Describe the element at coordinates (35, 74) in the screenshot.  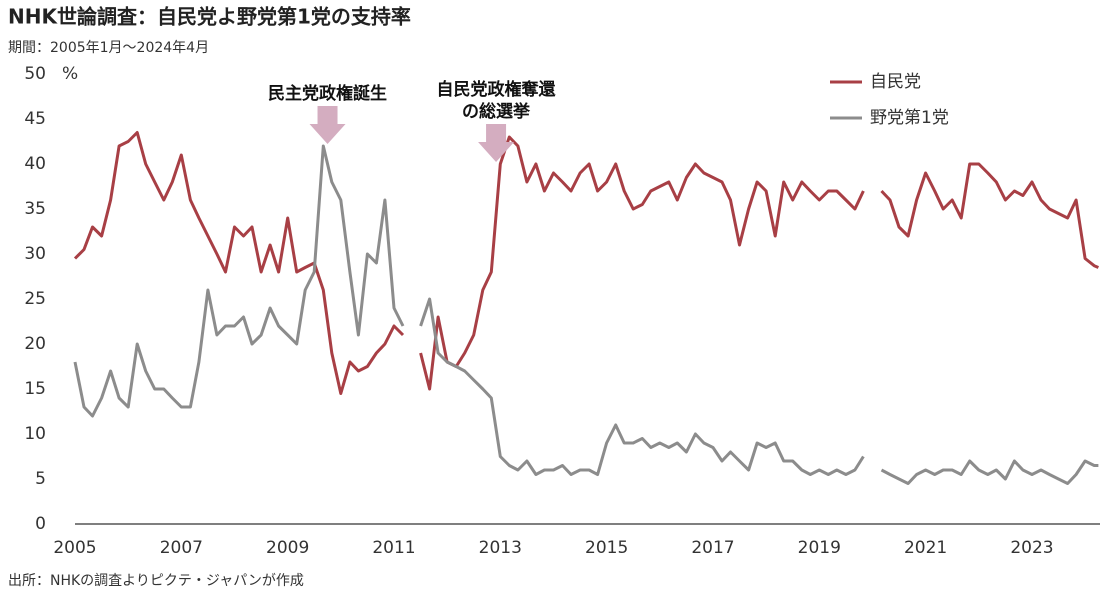
I see `y-tick-label: 50` at that location.